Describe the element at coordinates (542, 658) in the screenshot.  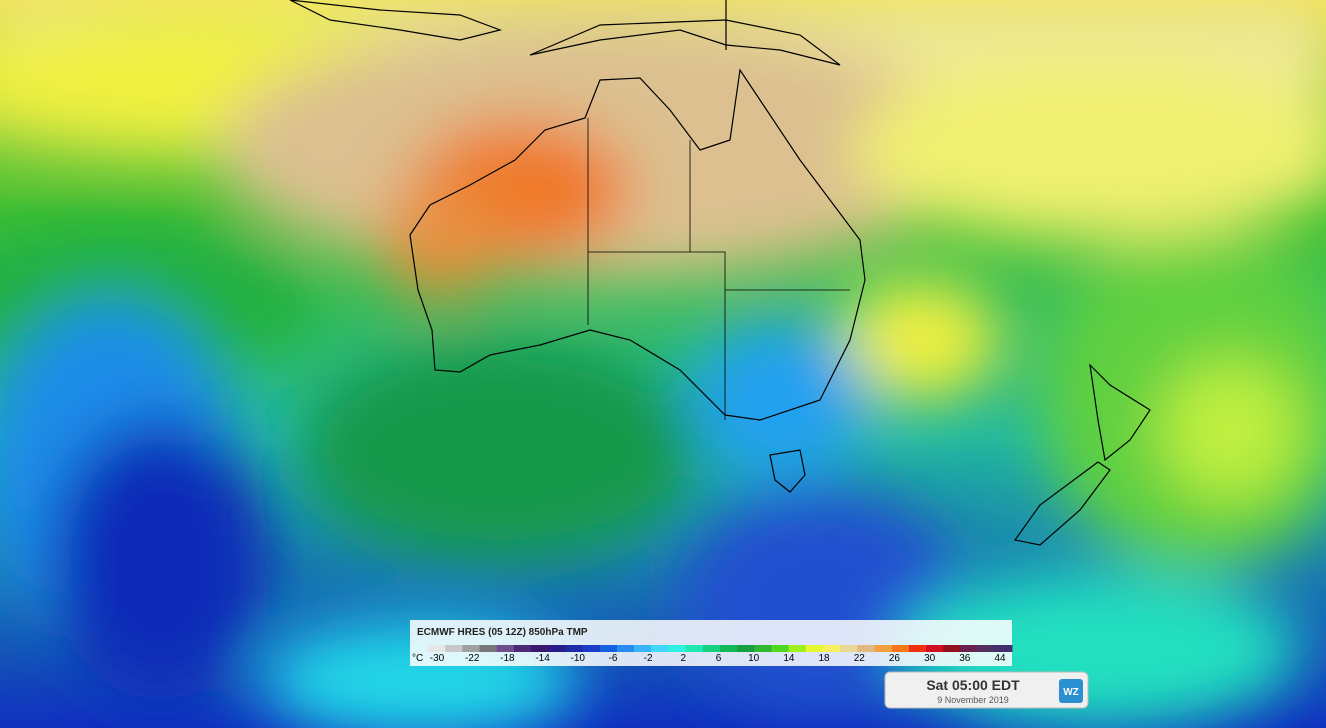
I see `legend-label: -14` at that location.